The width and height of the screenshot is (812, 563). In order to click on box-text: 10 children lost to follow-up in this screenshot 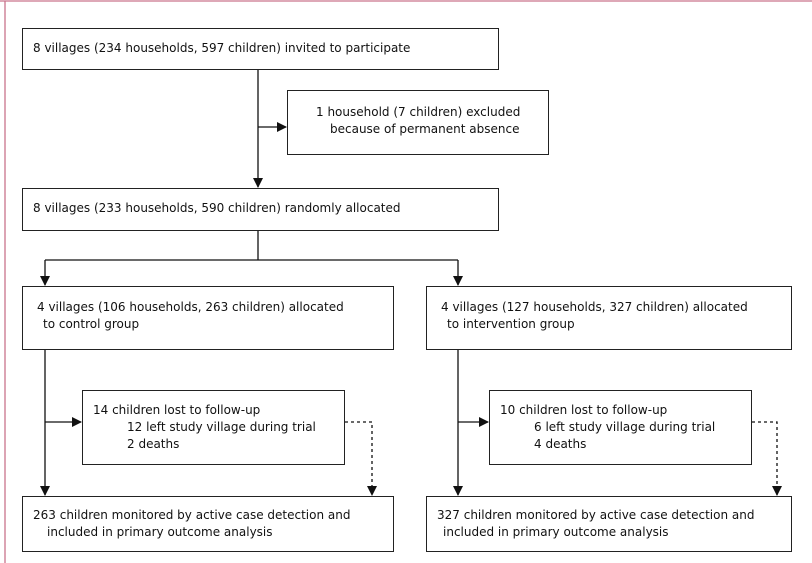, I will do `click(584, 410)`.